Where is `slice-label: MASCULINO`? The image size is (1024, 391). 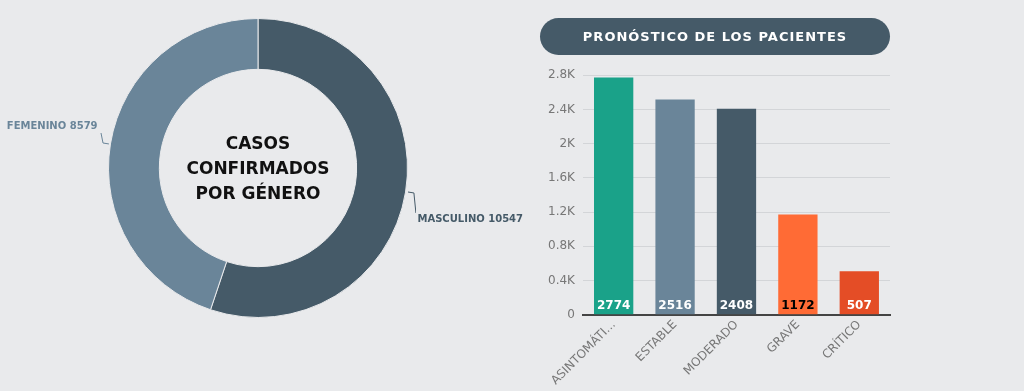
slice-label: MASCULINO is located at coordinates (451, 218).